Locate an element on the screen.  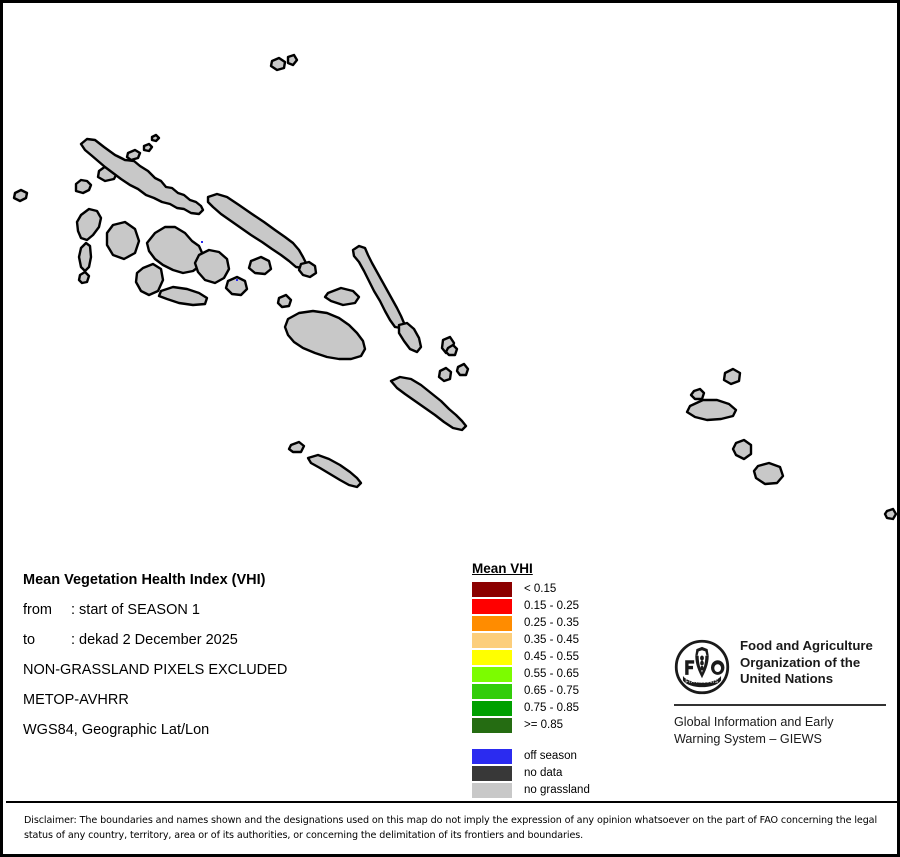
info-heading: Mean Vegetation Health Index (VHI) is located at coordinates (144, 580).